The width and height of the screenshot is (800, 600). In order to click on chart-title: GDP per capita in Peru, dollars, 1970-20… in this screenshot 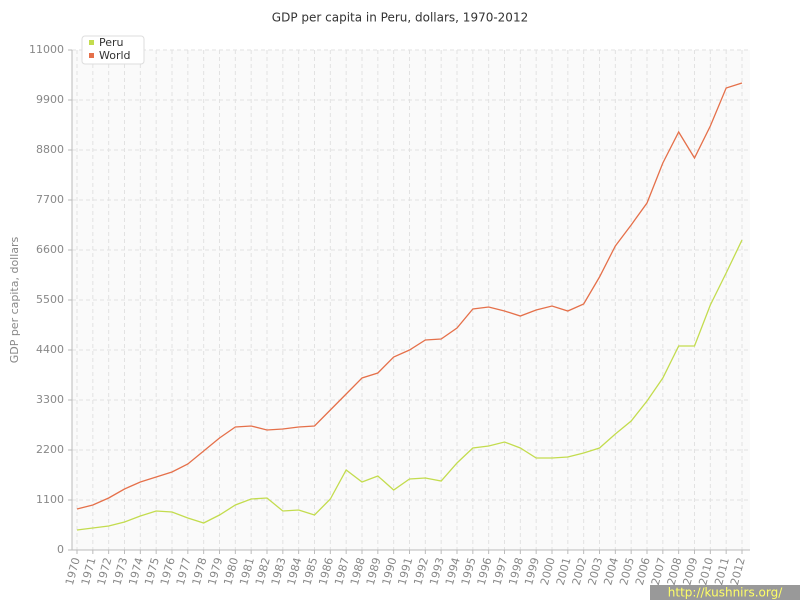, I will do `click(400, 18)`.